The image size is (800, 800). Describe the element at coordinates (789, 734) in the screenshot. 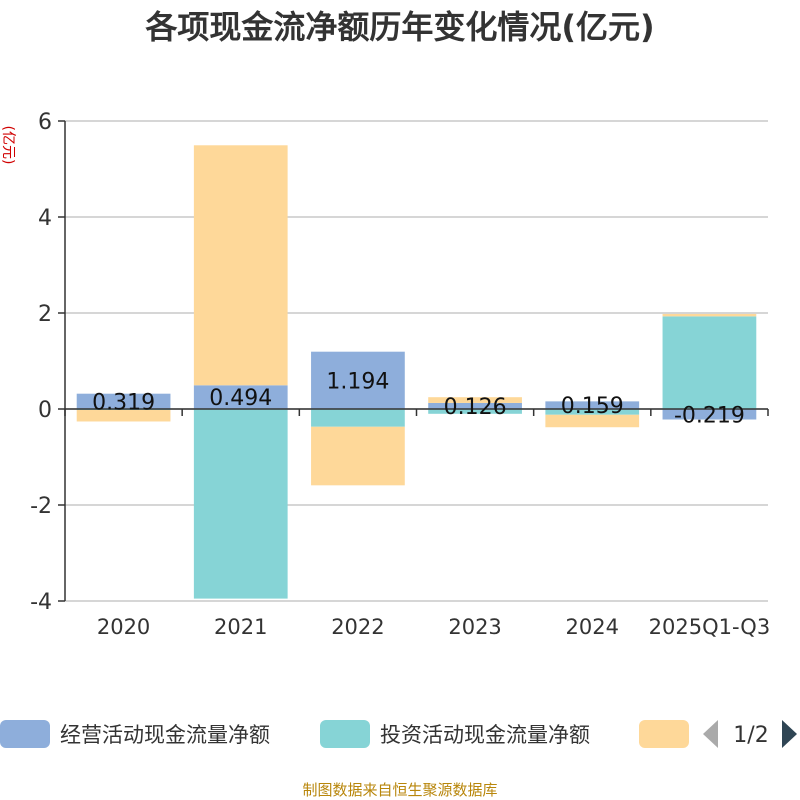

I see `legend-next-icon` at that location.